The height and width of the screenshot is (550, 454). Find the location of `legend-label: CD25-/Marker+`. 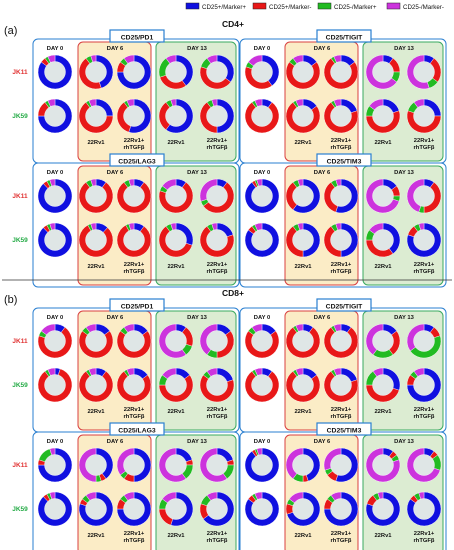

legend-label: CD25-/Marker+ is located at coordinates (355, 7).